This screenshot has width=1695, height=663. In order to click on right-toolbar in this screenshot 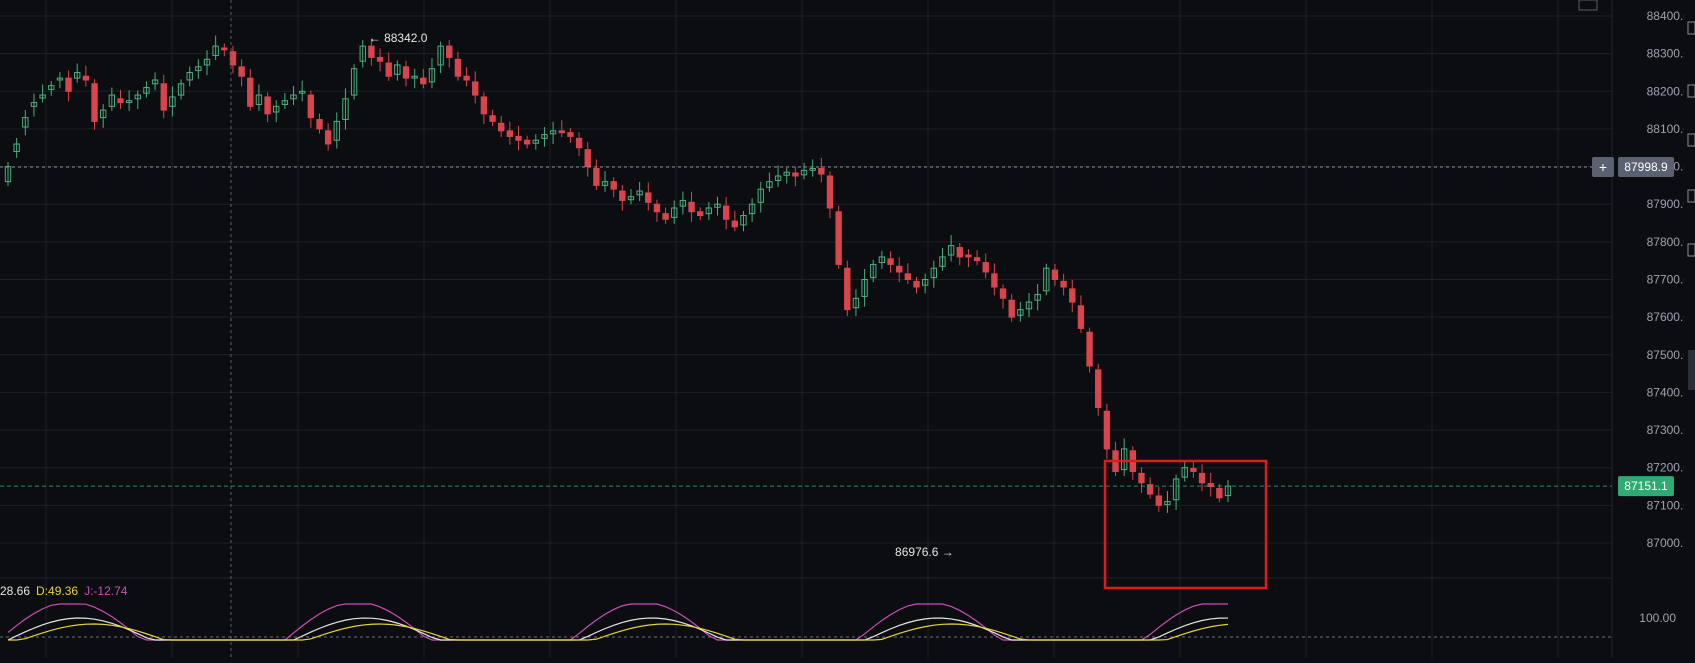, I will do `click(1636, 329)`.